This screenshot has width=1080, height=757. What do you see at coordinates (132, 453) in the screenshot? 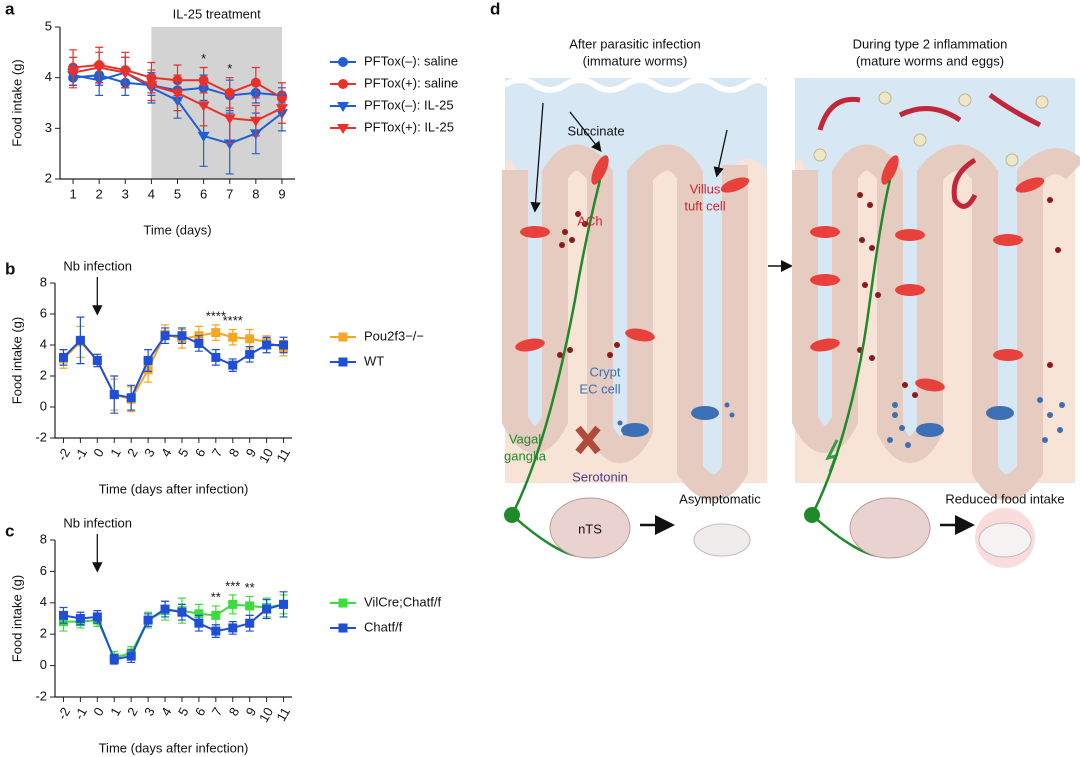
I see `x-tick-label: 2` at bounding box center [132, 453].